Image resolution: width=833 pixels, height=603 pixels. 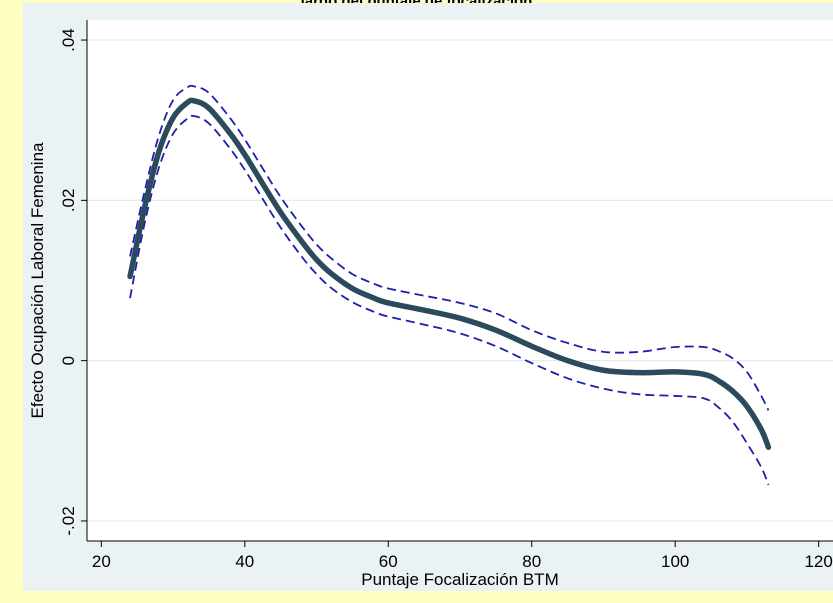 What do you see at coordinates (68, 520) in the screenshot?
I see `y-tick-label: -.02` at bounding box center [68, 520].